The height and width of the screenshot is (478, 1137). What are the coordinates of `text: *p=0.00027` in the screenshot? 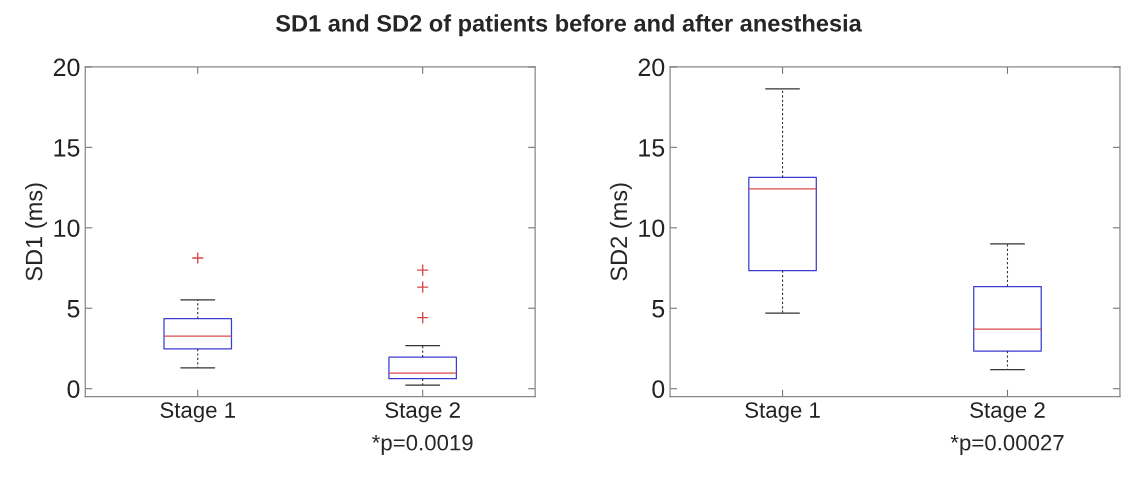 It's located at (1007, 444).